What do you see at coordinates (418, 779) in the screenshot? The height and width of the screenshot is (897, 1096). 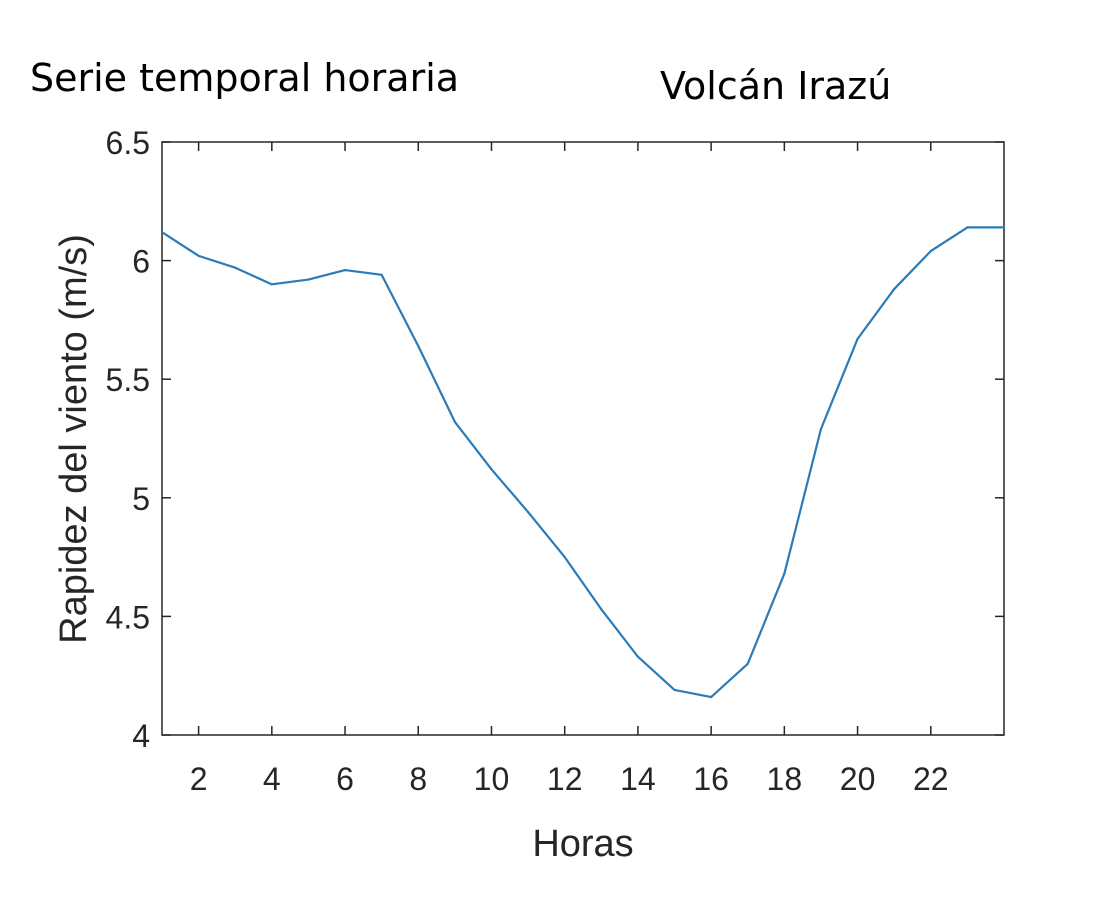 I see `x-tick-label: 8` at bounding box center [418, 779].